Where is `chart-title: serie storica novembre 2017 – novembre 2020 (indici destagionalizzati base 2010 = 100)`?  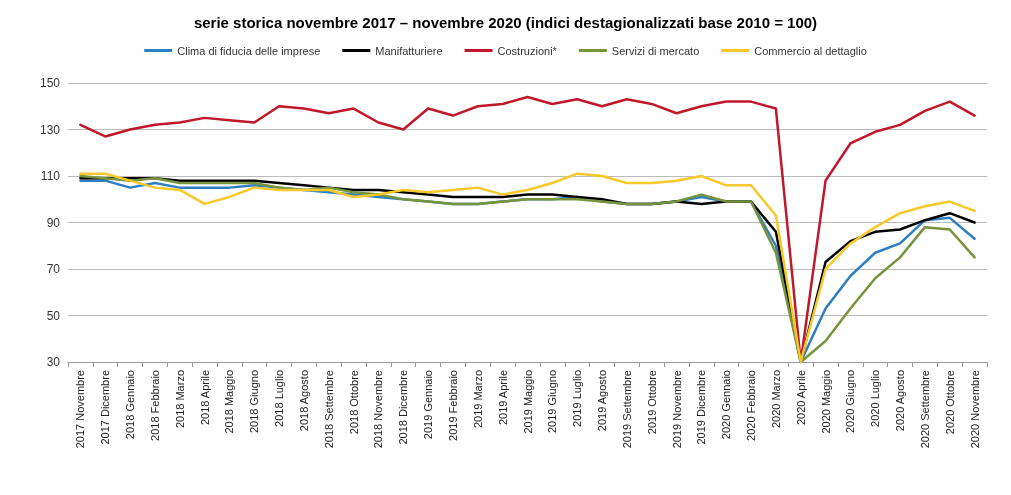
chart-title: serie storica novembre 2017 – novembre 2020 (indici destagionalizzati base 2010 = 100) is located at coordinates (505, 22).